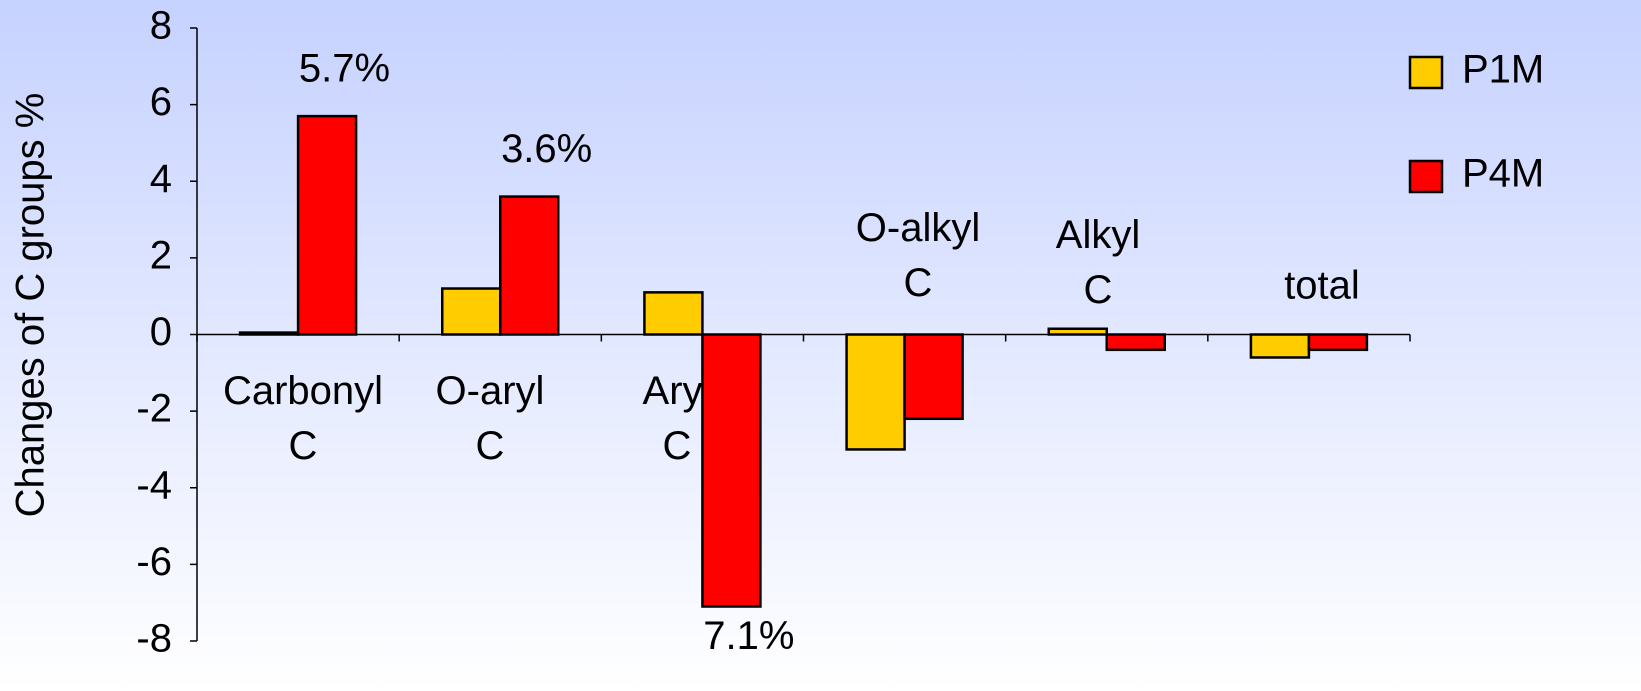  Describe the element at coordinates (1098, 235) in the screenshot. I see `category-label-line: Alkyl` at that location.